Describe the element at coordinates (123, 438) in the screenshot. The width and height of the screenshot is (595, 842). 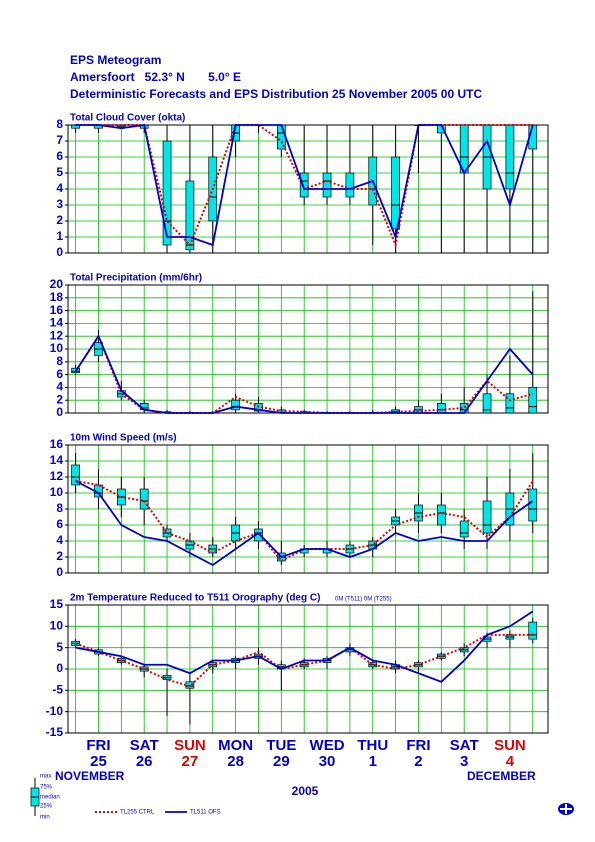
I see `panel-title: 10m Wind Speed (m/s)` at that location.